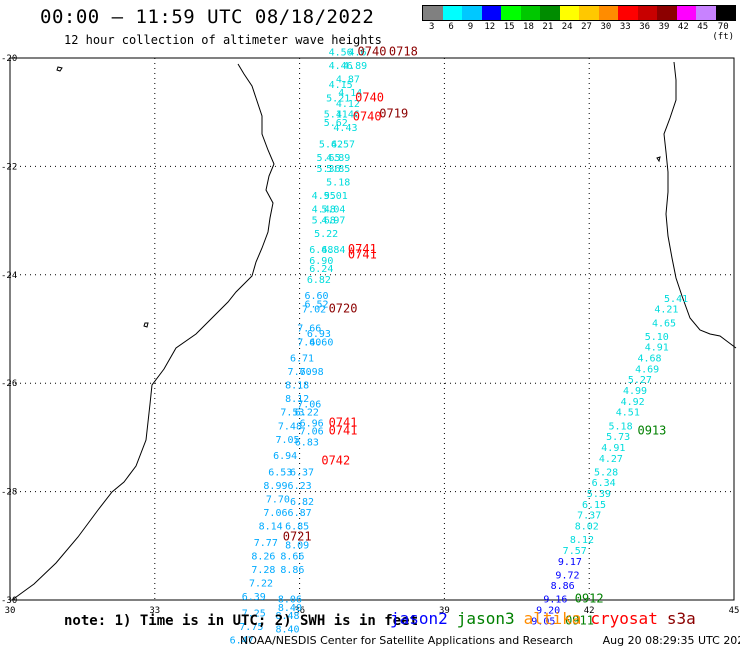 This screenshot has height=650, width=740. I want to click on wave-height-value: 6.39, so click(254, 597).